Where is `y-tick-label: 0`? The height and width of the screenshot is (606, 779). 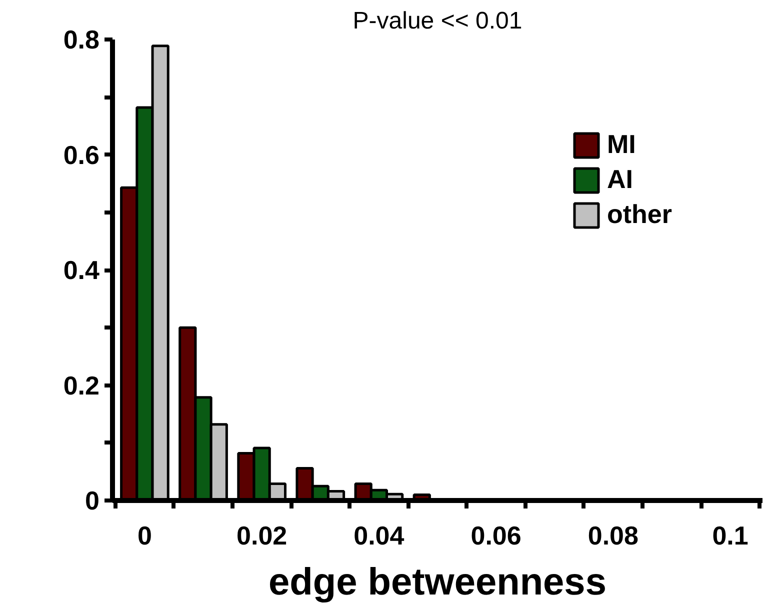 y-tick-label: 0 is located at coordinates (92, 501).